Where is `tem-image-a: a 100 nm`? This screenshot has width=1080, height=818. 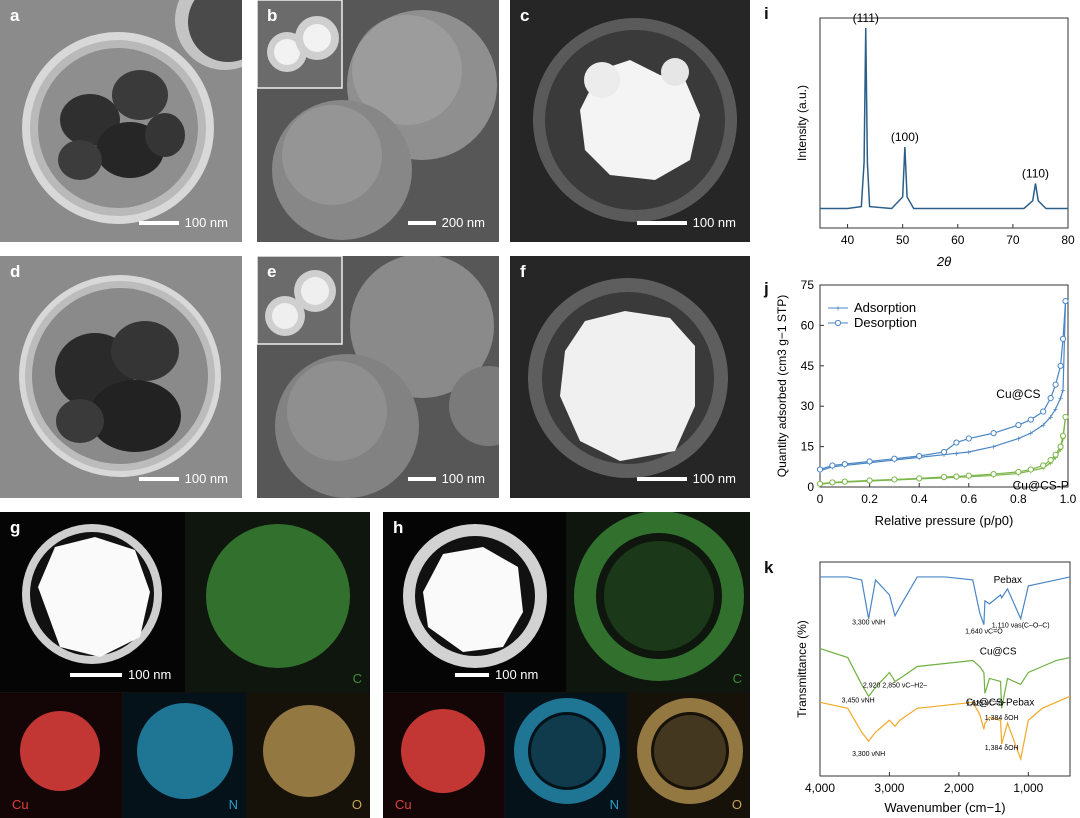 tem-image-a: a 100 nm is located at coordinates (121, 121).